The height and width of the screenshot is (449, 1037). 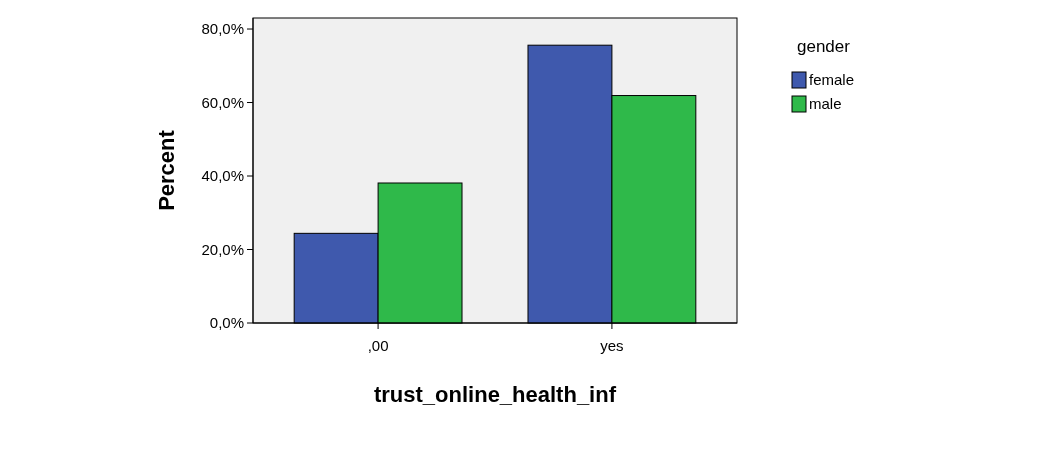 I want to click on x-tick-label: yes, so click(x=612, y=345).